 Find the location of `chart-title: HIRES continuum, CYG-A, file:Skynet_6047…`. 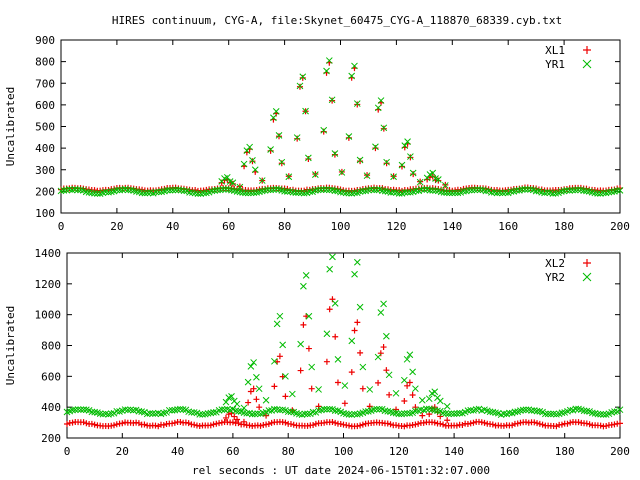

chart-title: HIRES continuum, CYG-A, file:Skynet_6047… is located at coordinates (337, 20).